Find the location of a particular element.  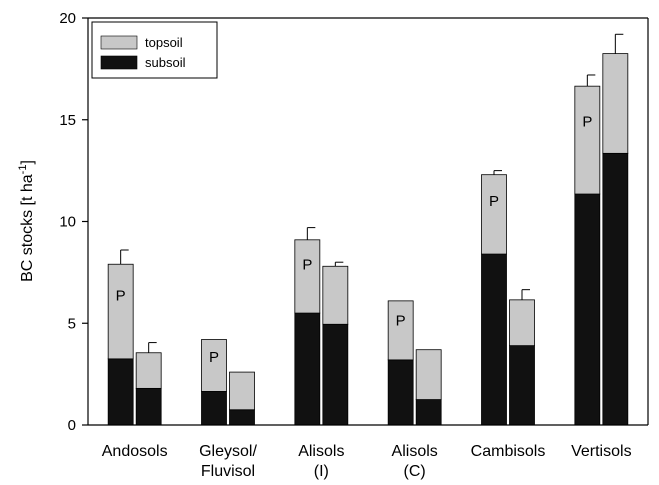

y-tick-label: 0 is located at coordinates (72, 425).